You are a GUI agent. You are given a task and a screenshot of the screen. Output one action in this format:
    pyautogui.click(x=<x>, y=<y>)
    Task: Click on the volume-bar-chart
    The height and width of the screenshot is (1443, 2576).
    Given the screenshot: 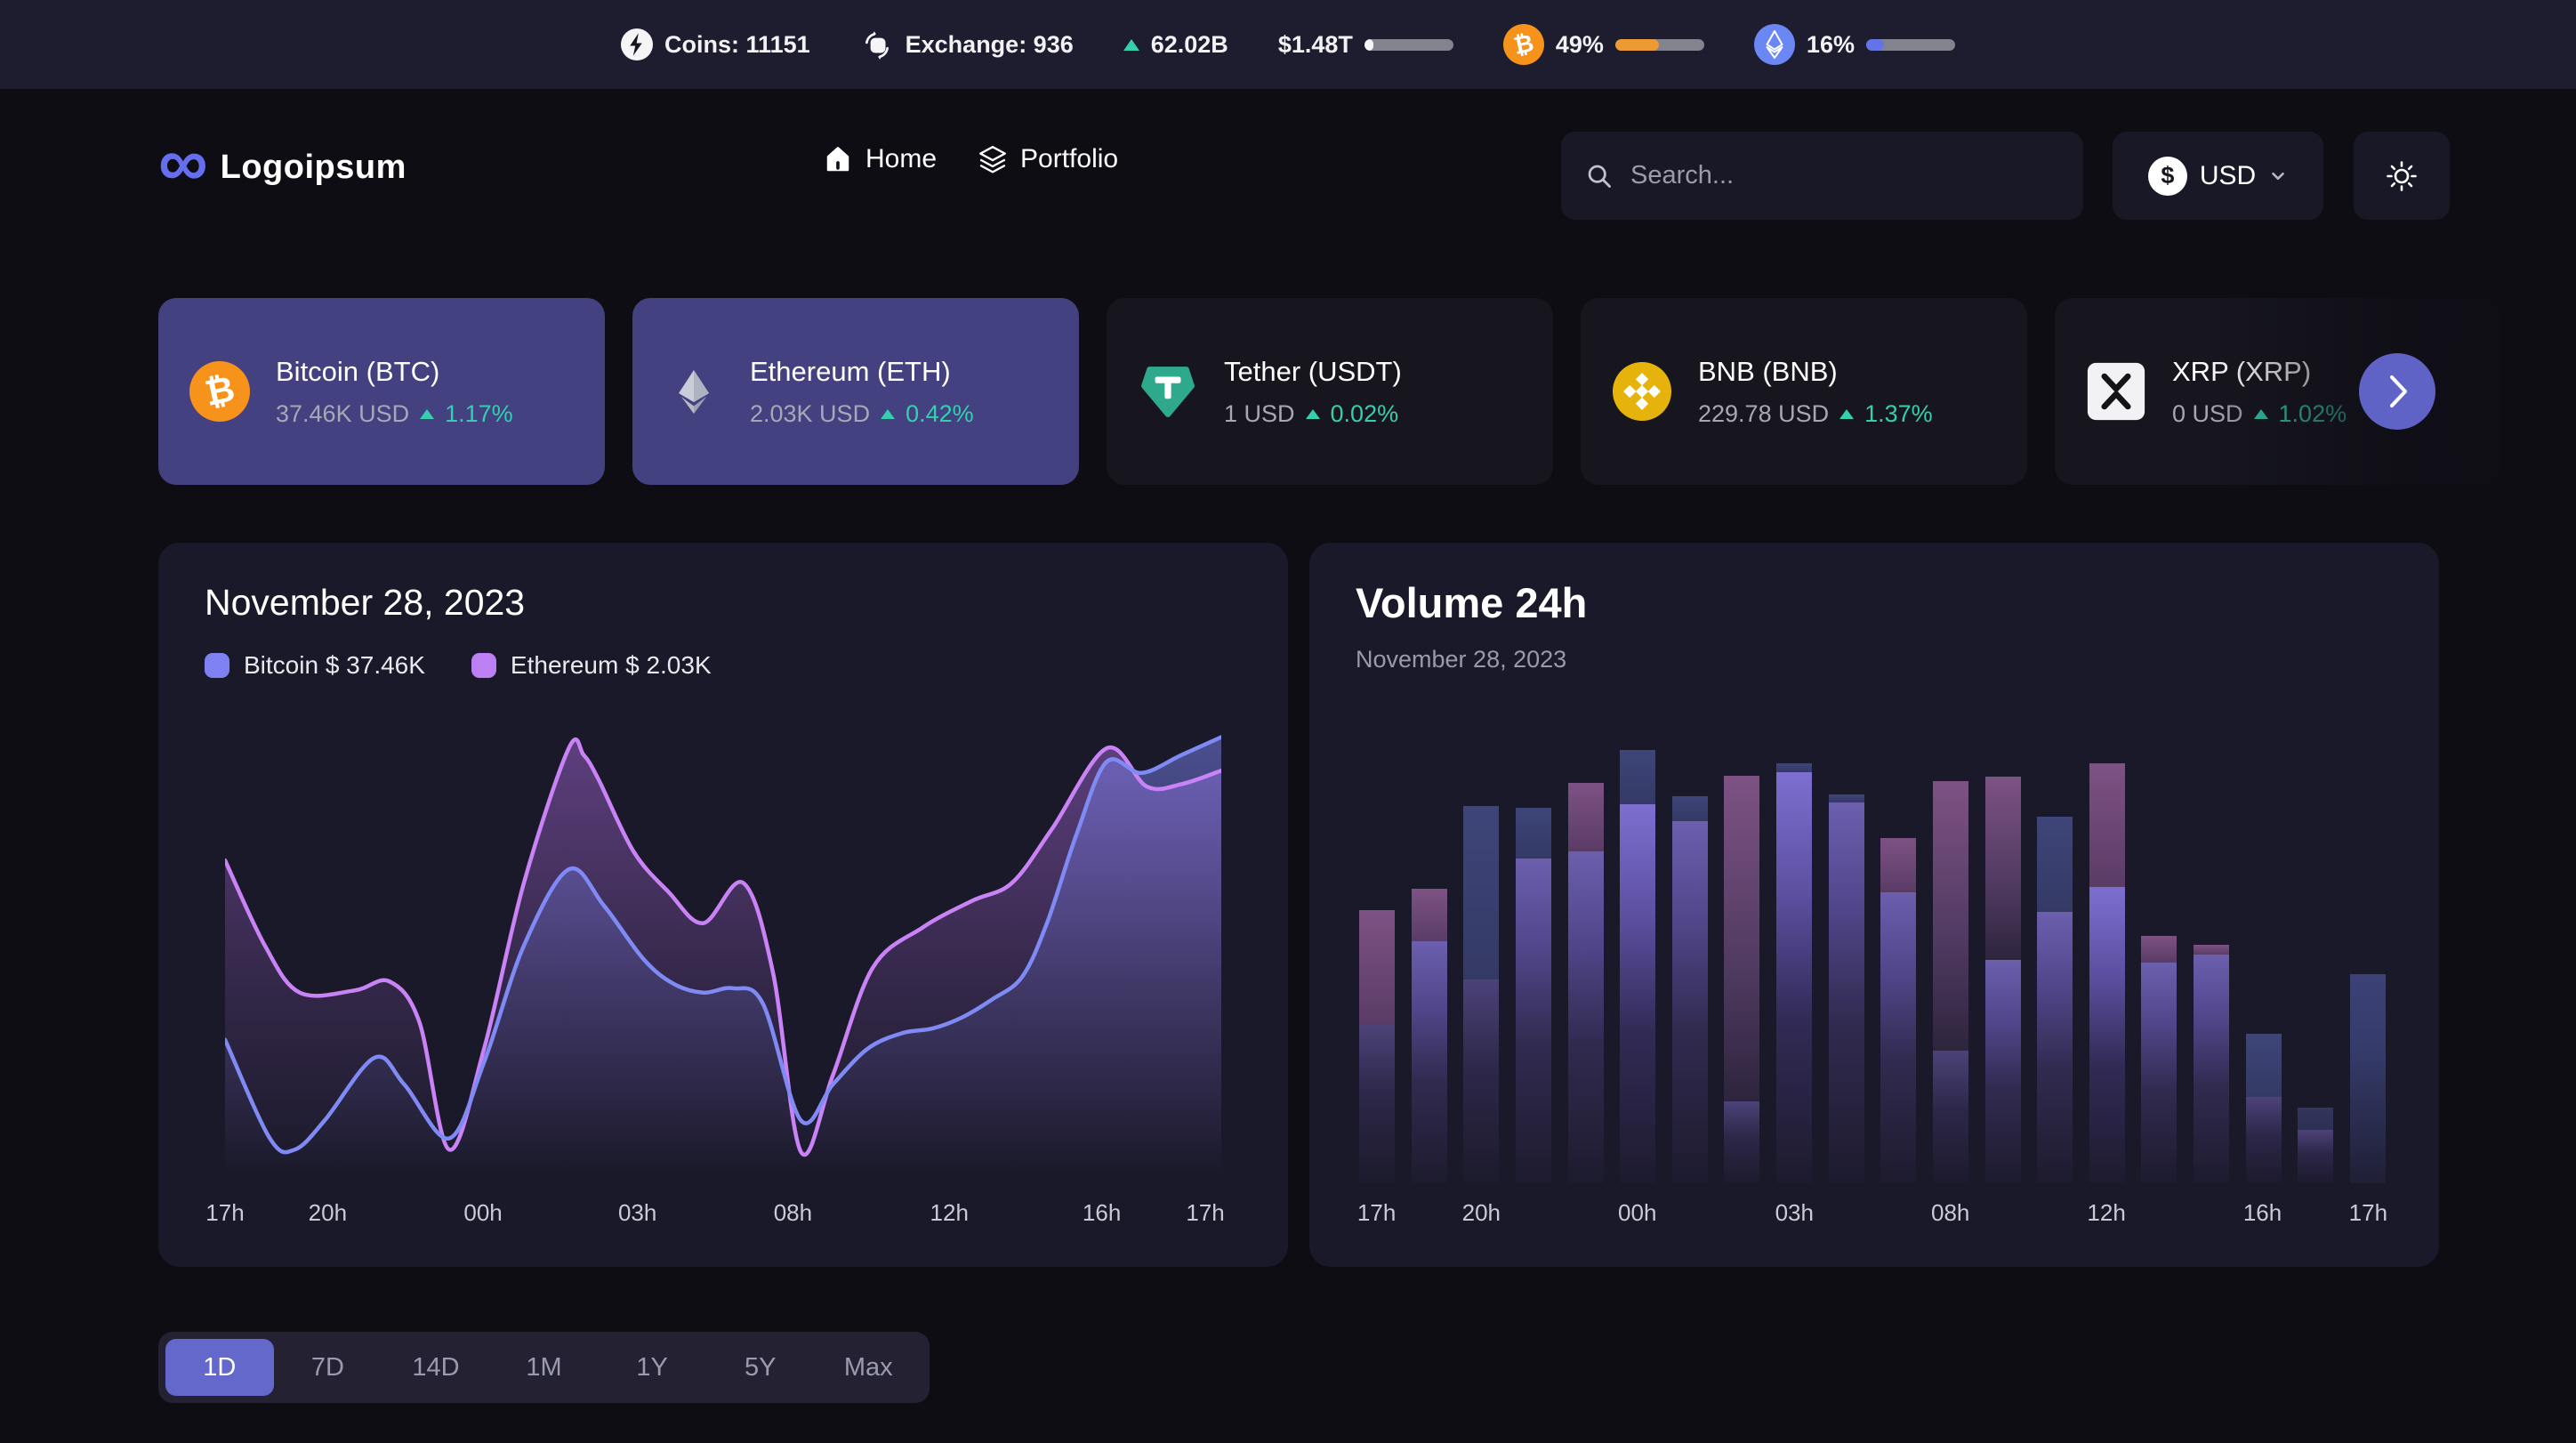 What is the action you would take?
    pyautogui.click(x=1872, y=966)
    